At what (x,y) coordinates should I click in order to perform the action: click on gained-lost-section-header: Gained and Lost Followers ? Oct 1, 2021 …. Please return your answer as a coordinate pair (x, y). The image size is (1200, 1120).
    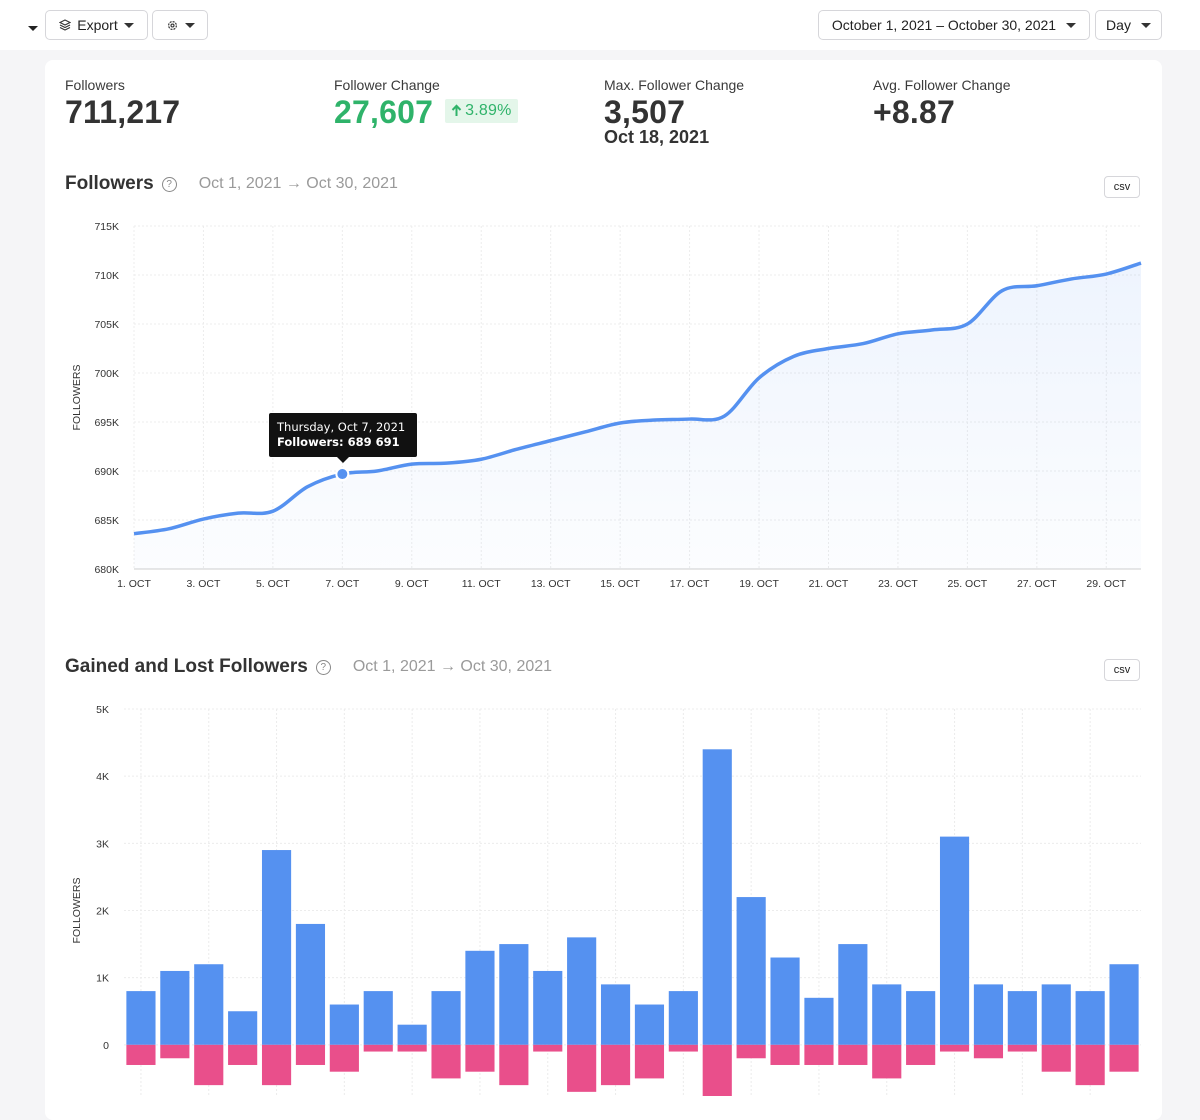
    Looking at the image, I should click on (308, 667).